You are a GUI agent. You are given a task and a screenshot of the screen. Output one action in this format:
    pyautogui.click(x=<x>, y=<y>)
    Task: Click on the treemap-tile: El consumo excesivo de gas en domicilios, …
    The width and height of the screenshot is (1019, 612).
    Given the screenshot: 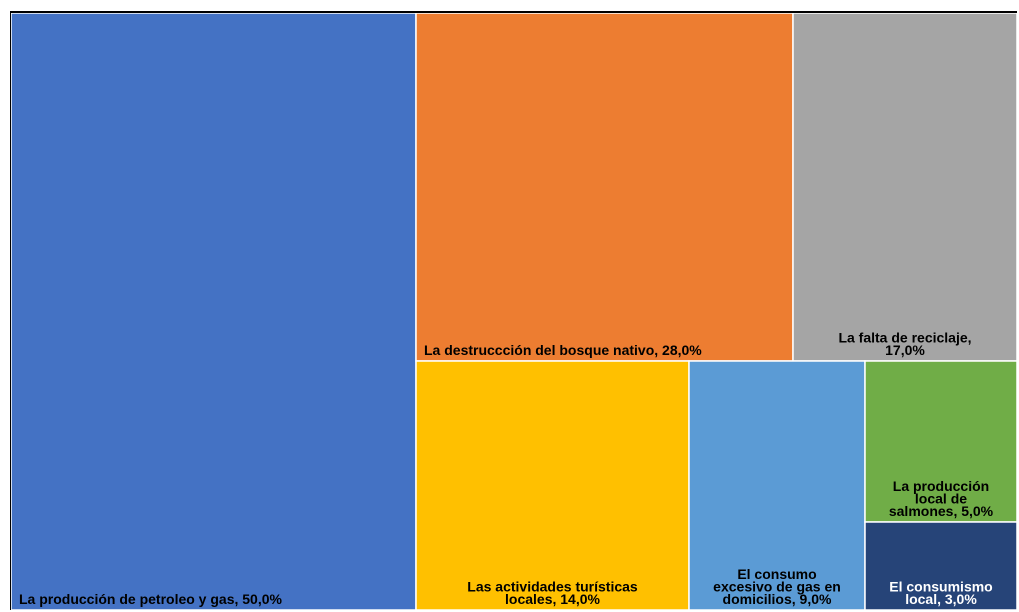 What is the action you would take?
    pyautogui.click(x=777, y=485)
    